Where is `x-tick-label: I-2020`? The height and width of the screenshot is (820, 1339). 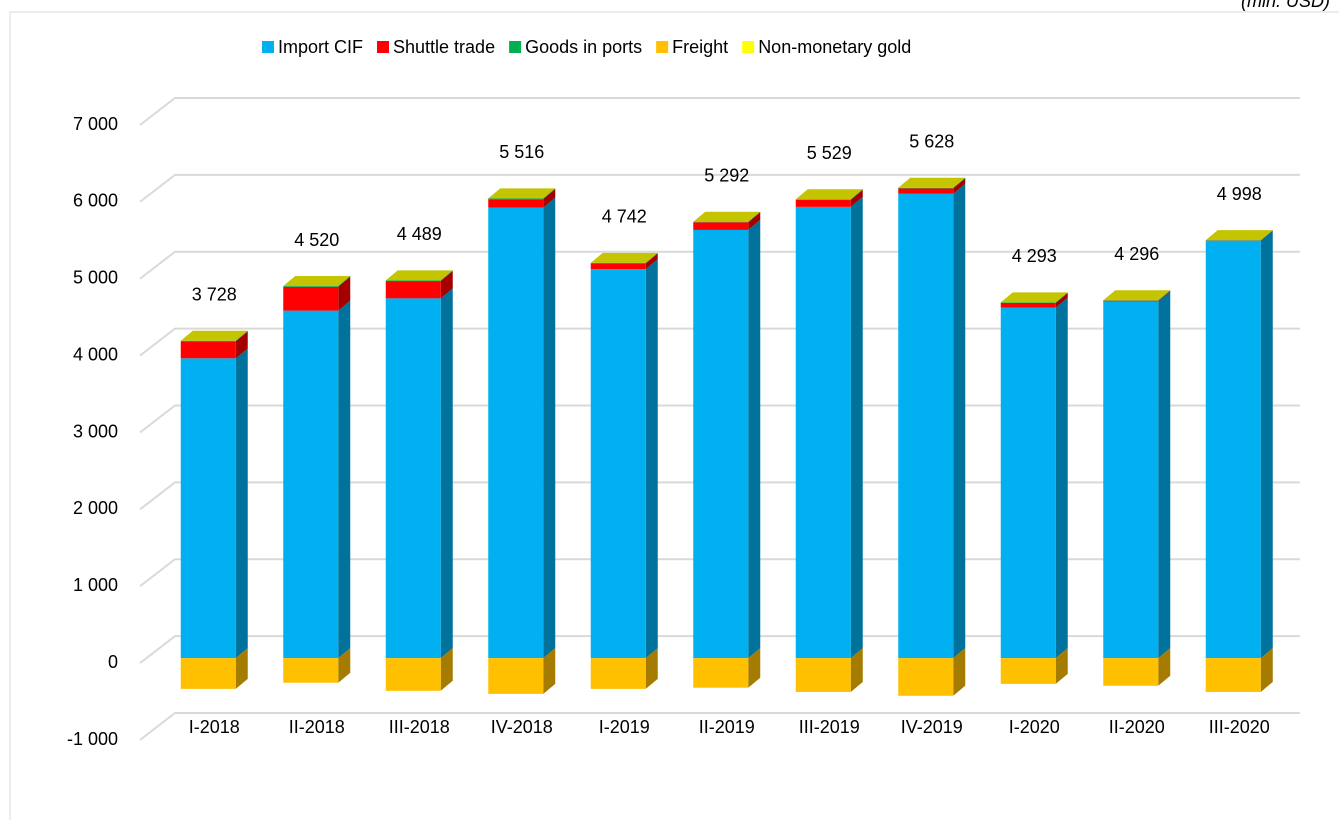
x-tick-label: I-2020 is located at coordinates (1034, 727).